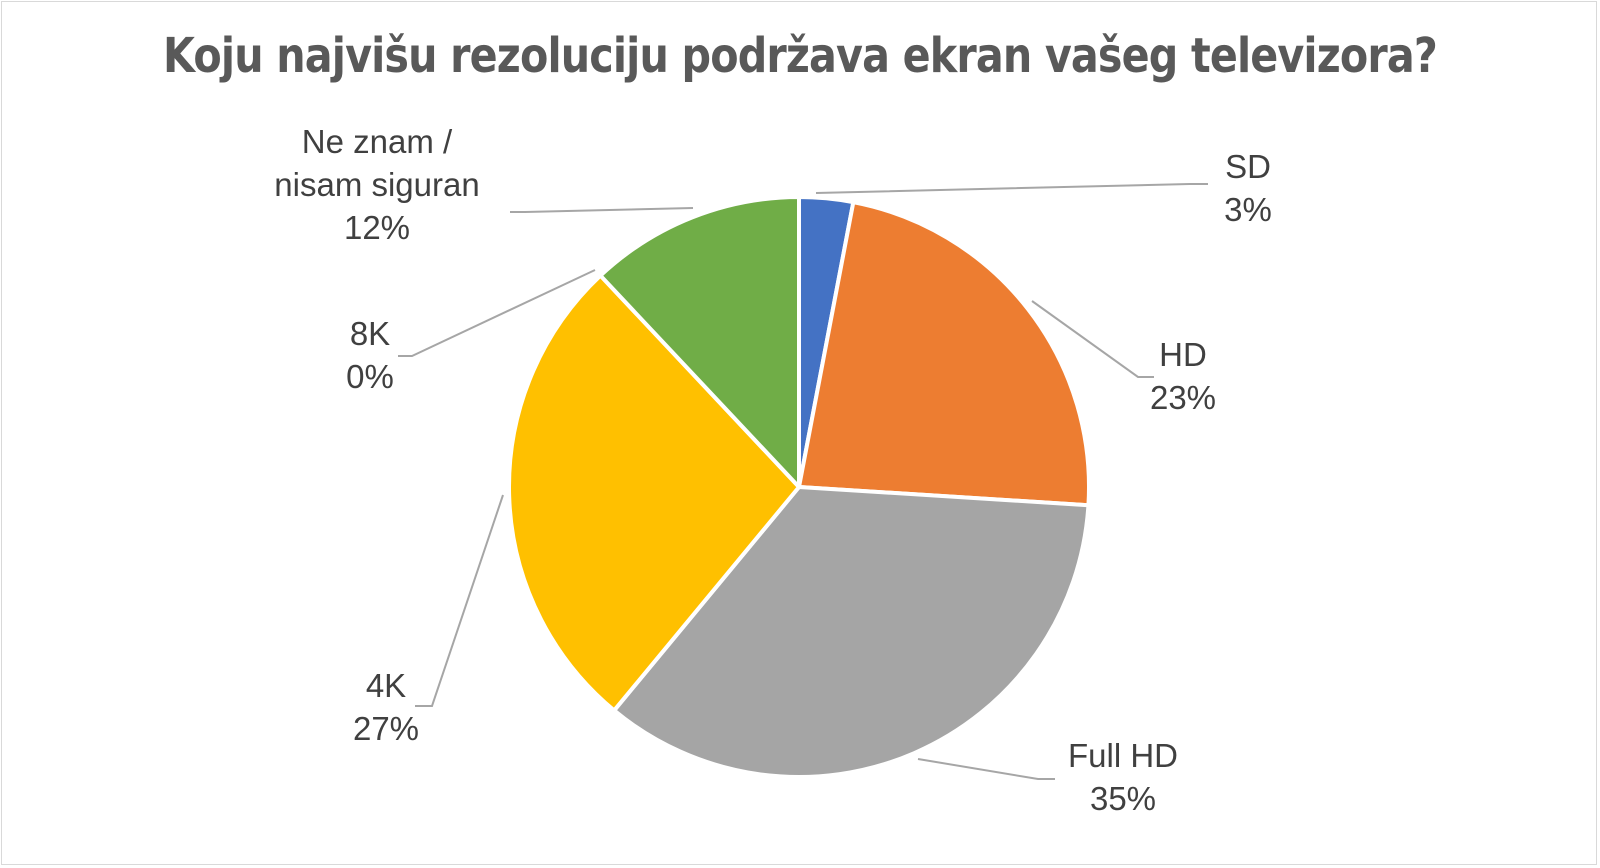 This screenshot has width=1600, height=868. Describe the element at coordinates (377, 227) in the screenshot. I see `data-label-value: 12%` at that location.